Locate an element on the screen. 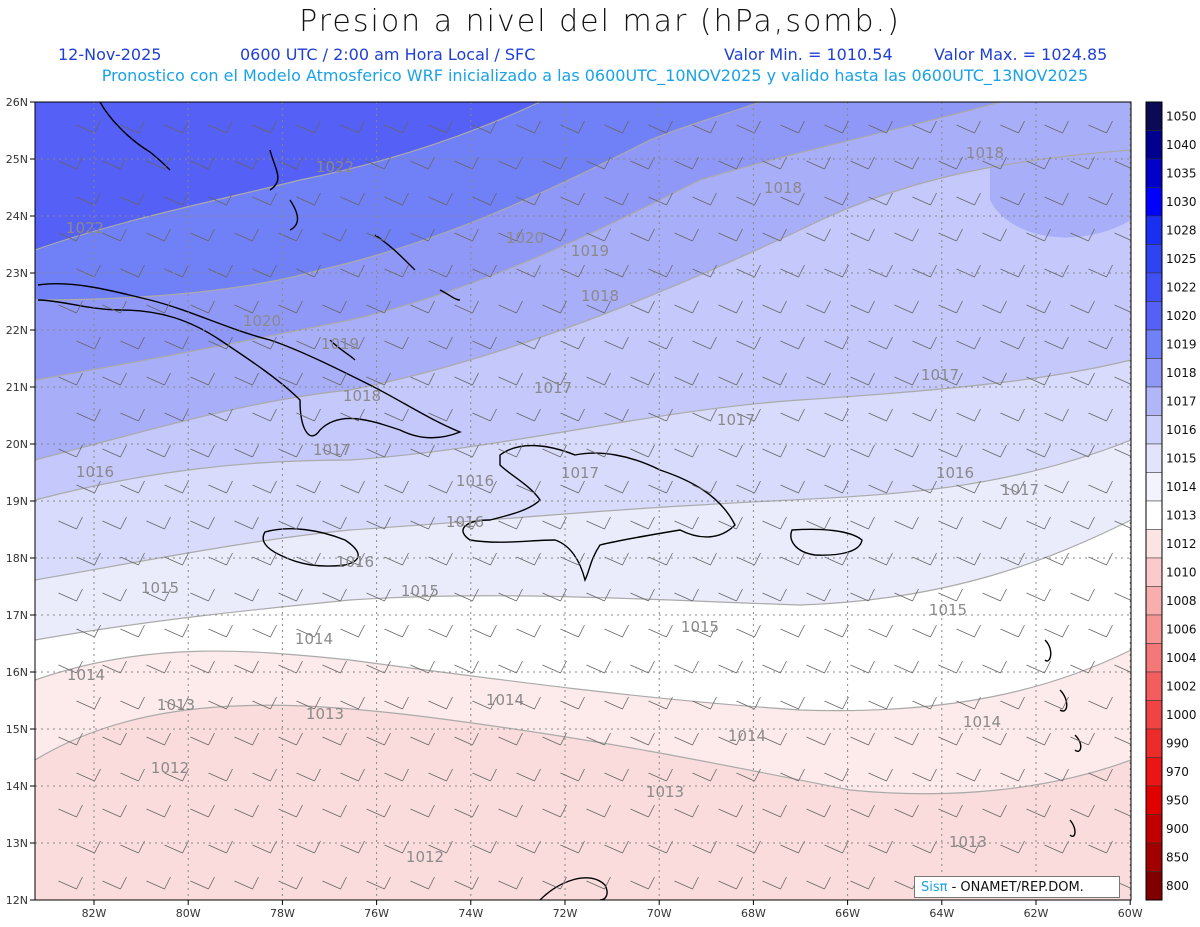 This screenshot has width=1200, height=927. lon-label: 72W is located at coordinates (565, 913).